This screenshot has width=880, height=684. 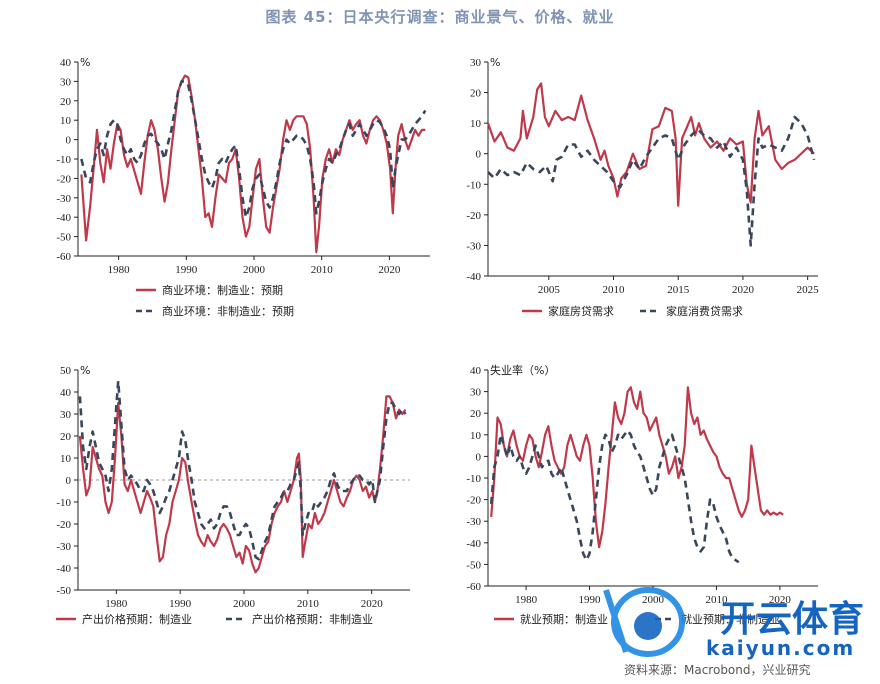 I want to click on chart4-ytick-label: 20, so click(x=476, y=414).